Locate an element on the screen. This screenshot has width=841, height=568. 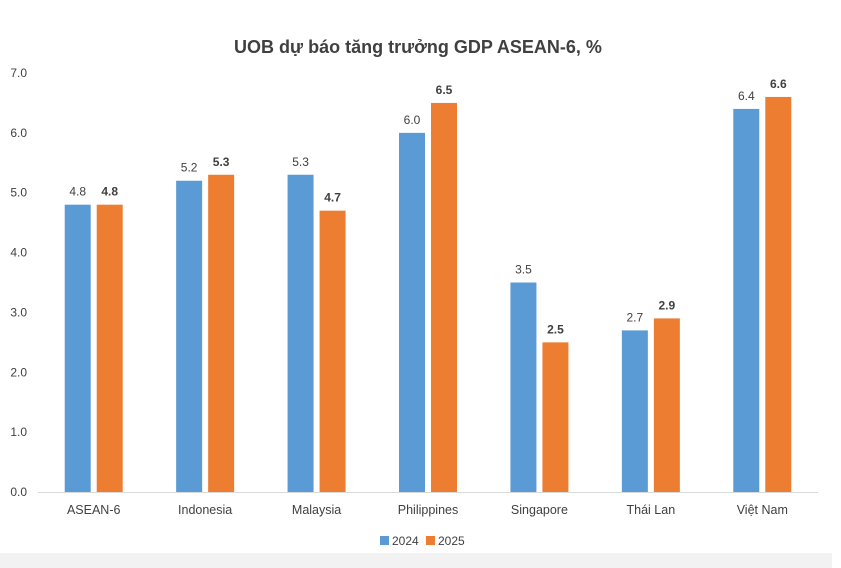
data-label-2025: 2.9 is located at coordinates (667, 305).